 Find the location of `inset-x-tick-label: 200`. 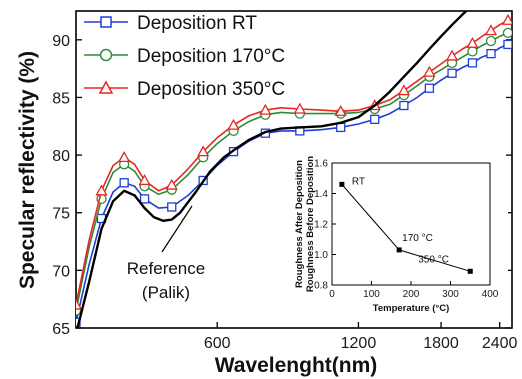

inset-x-tick-label: 200 is located at coordinates (411, 294).